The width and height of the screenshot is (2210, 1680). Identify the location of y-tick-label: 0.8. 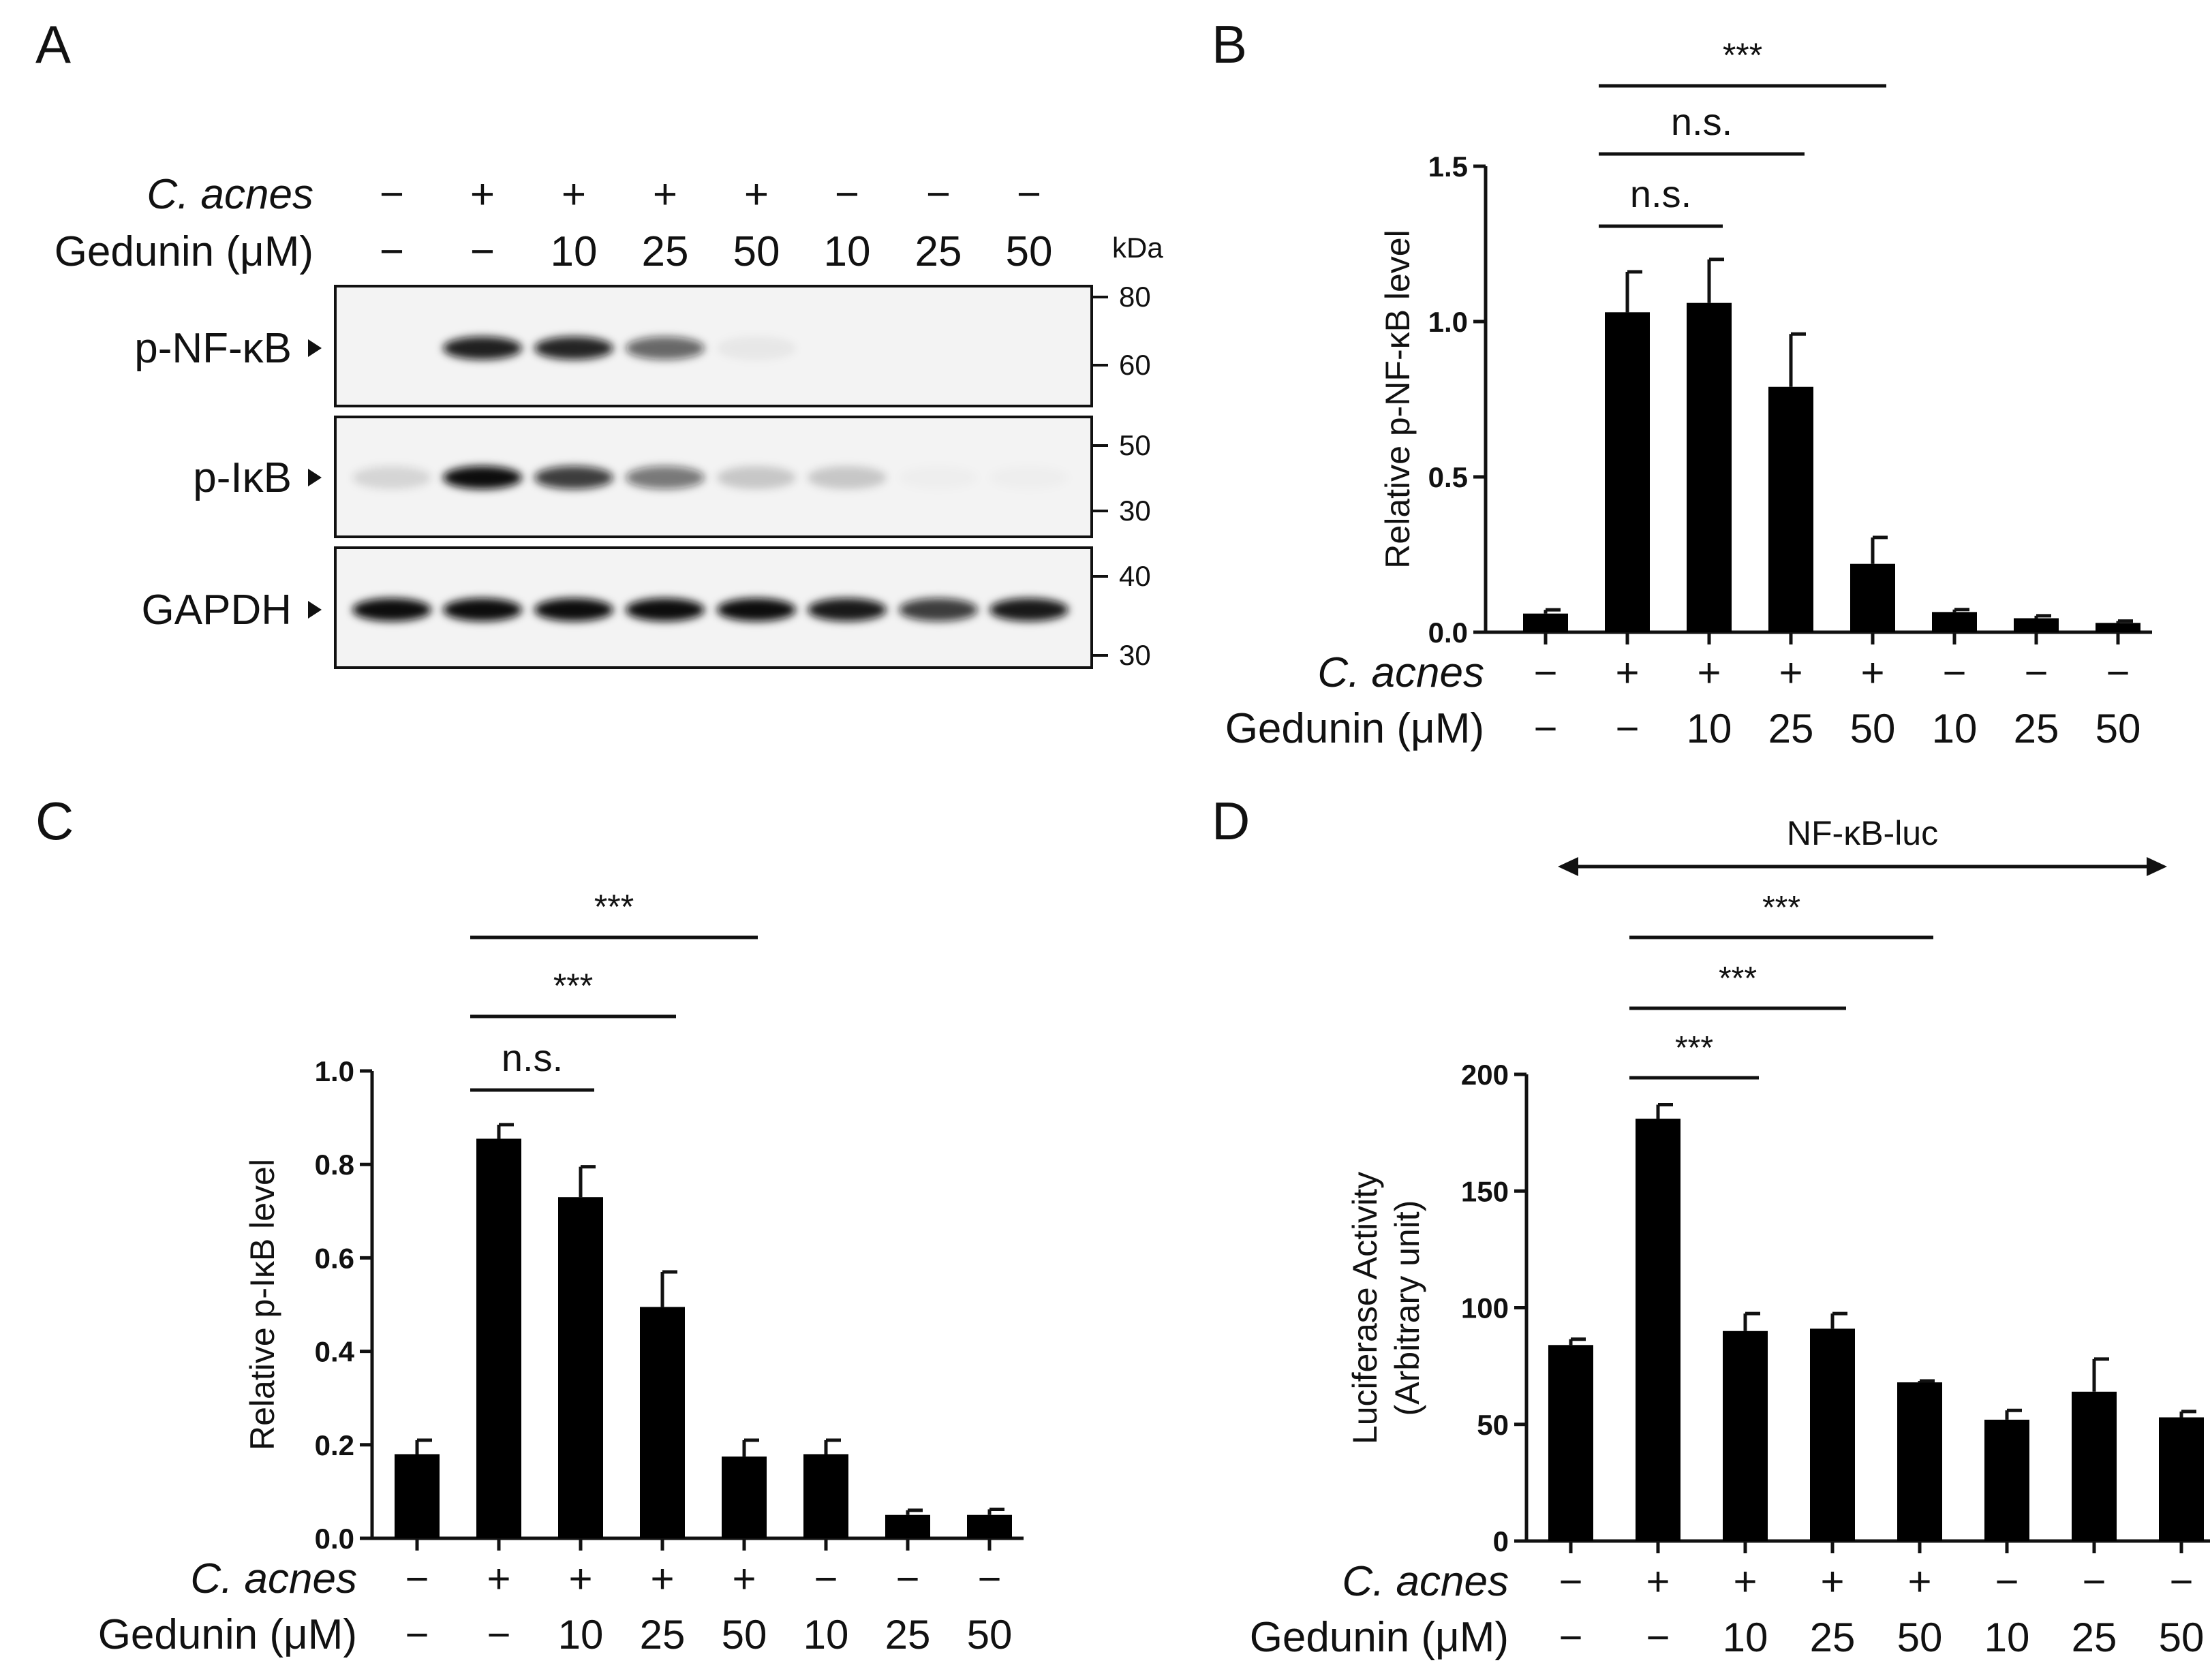
(334, 1165).